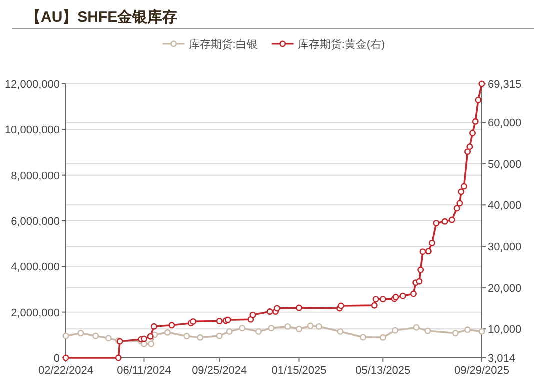 The width and height of the screenshot is (534, 380). What do you see at coordinates (505, 164) in the screenshot?
I see `y2-tick-label: 50,000` at bounding box center [505, 164].